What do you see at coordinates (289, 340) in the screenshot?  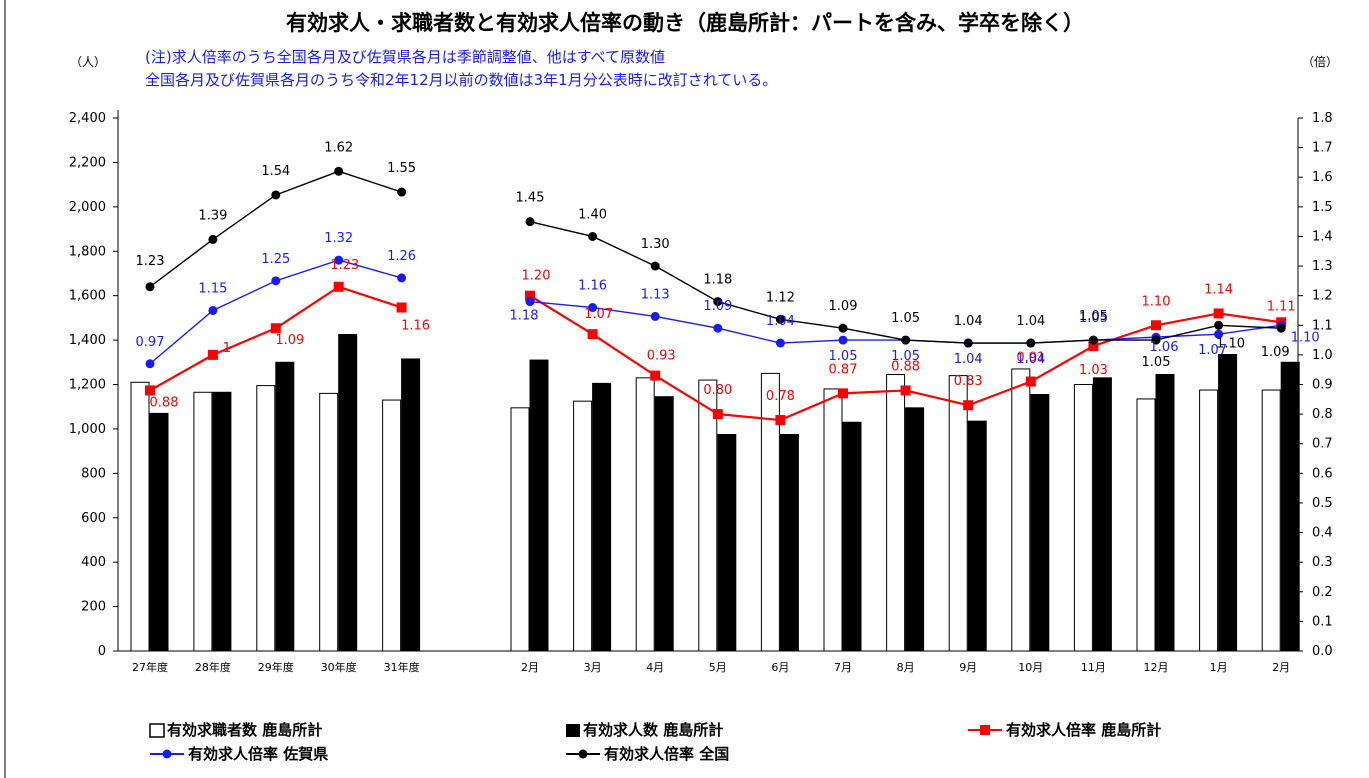 I see `line-kashima-data-label: 1.09` at bounding box center [289, 340].